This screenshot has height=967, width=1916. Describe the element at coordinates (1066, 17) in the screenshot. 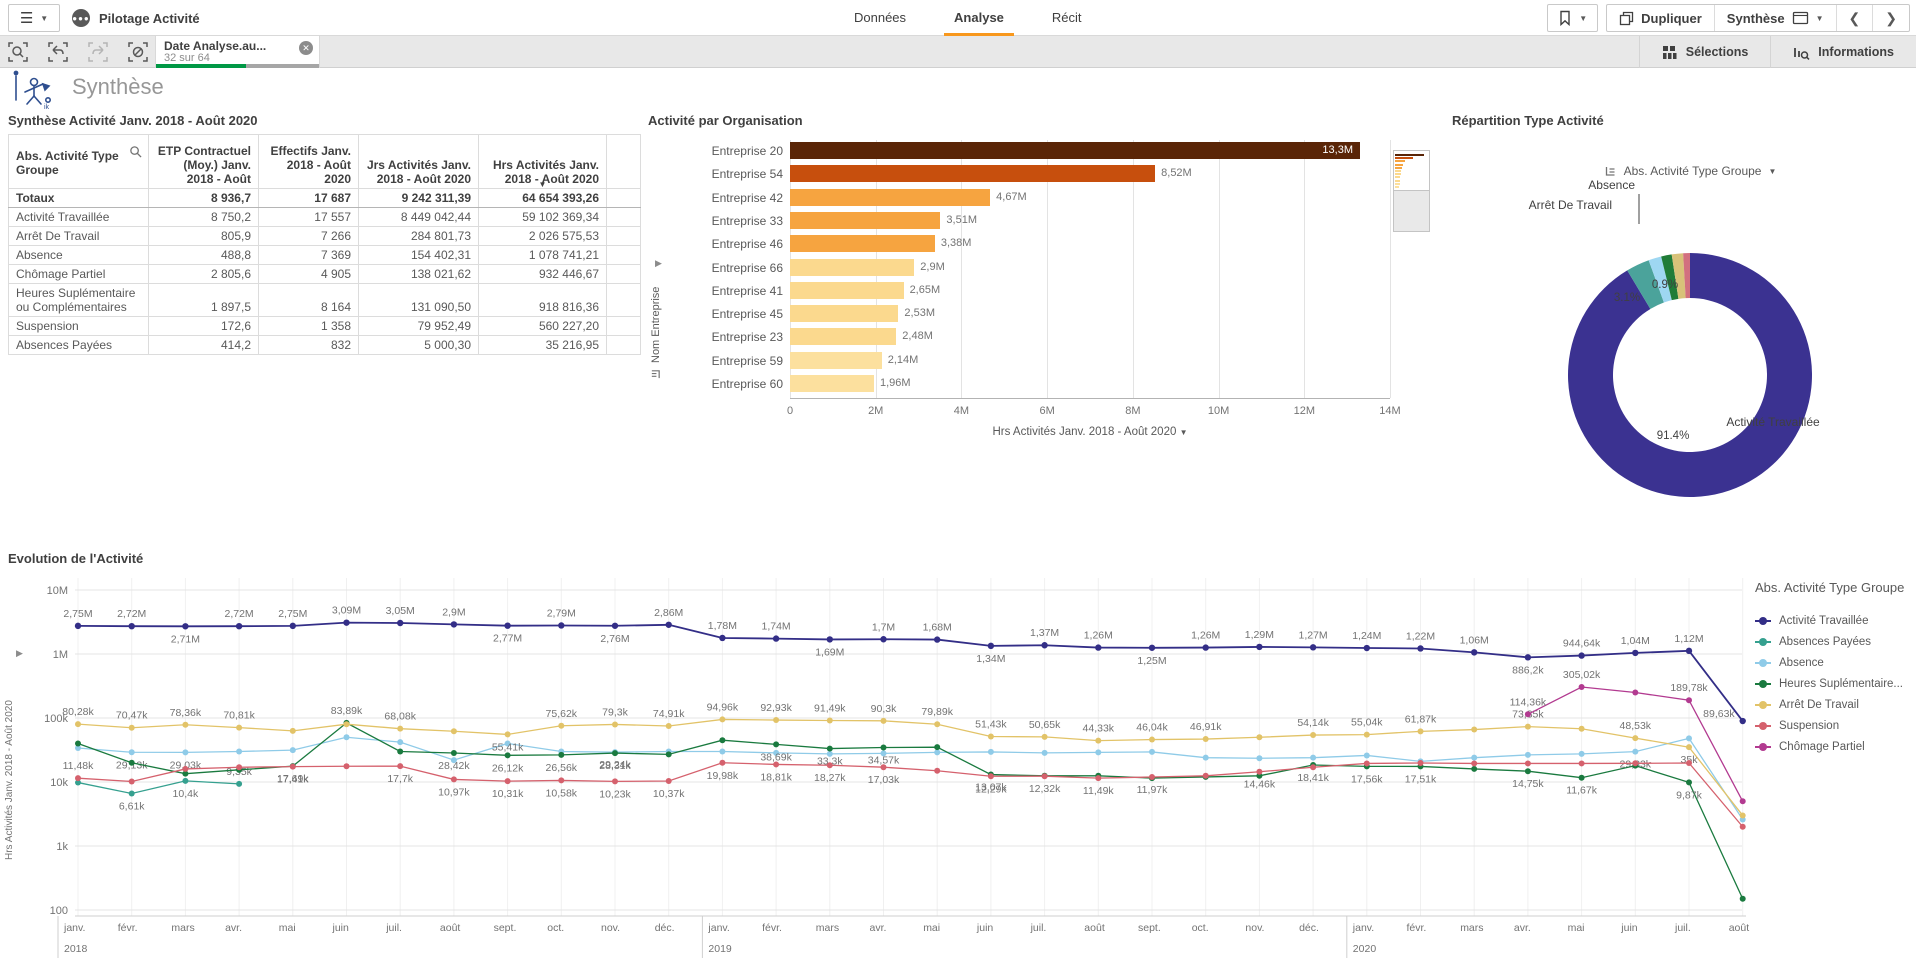

I see `tab-récit: Récit` at that location.